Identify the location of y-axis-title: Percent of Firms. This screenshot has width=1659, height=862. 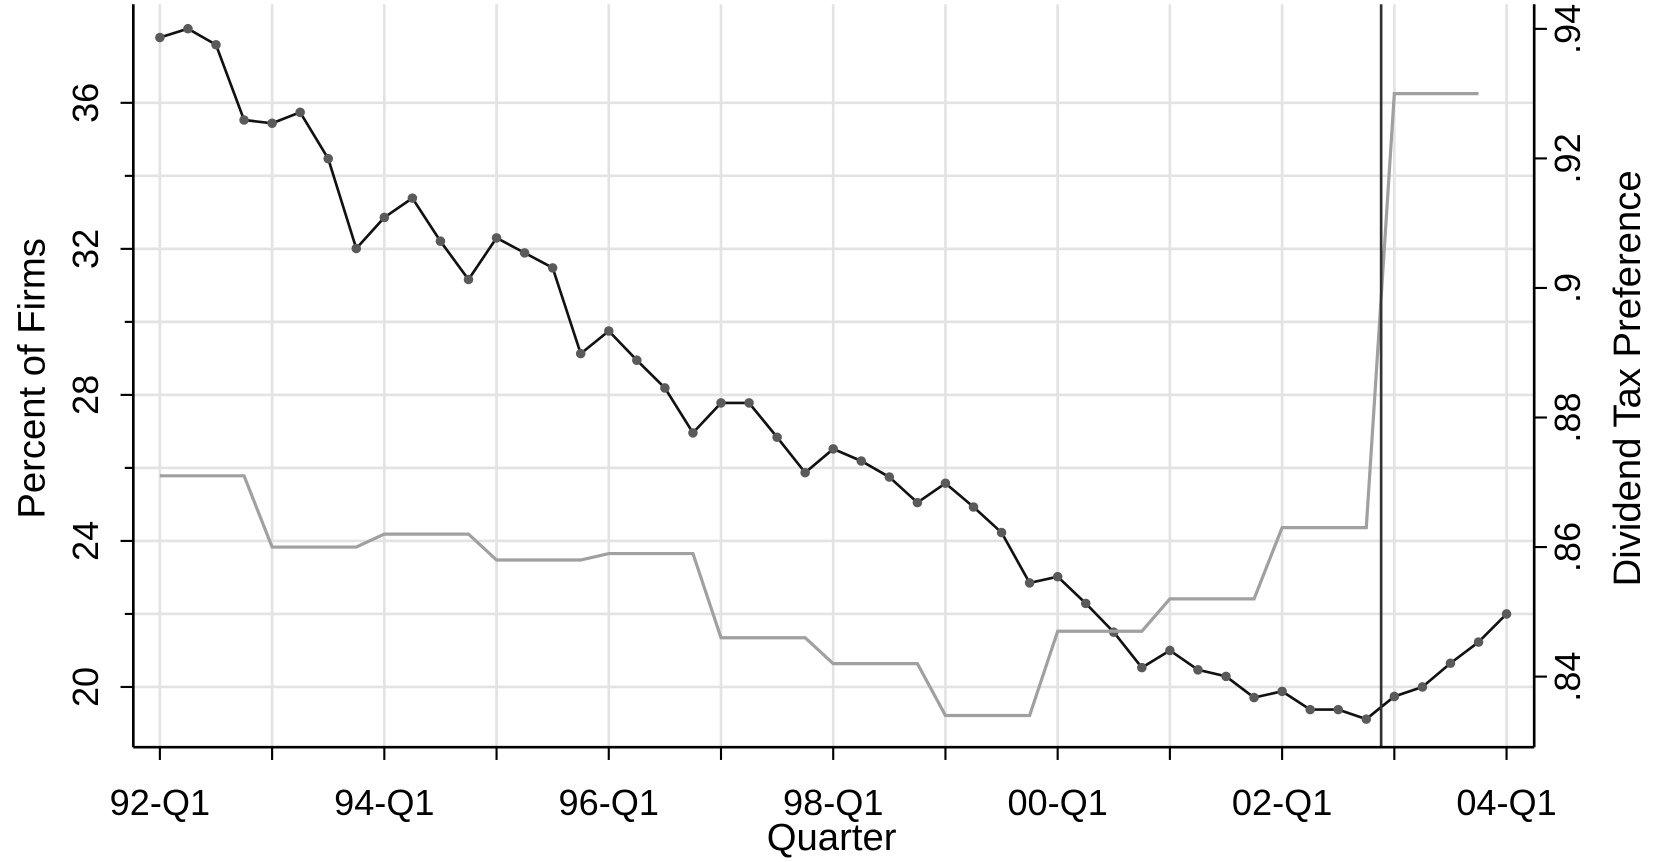
(32, 378).